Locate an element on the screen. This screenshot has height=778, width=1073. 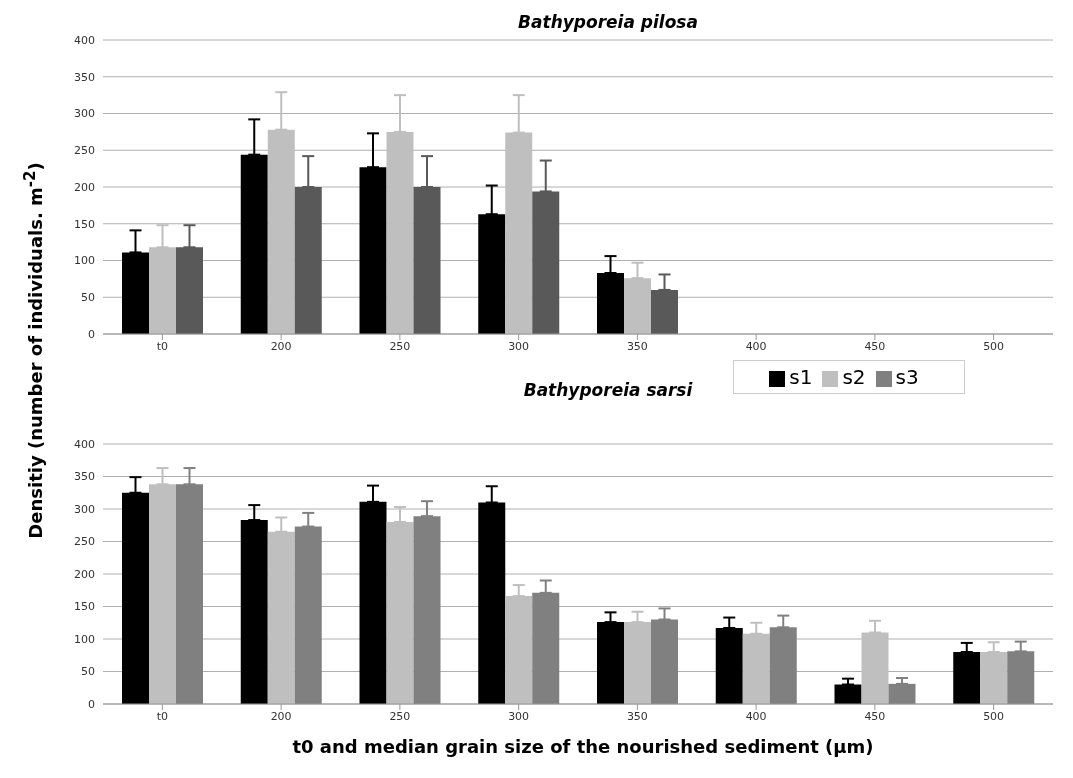
legend-label: s3 is located at coordinates (907, 377).